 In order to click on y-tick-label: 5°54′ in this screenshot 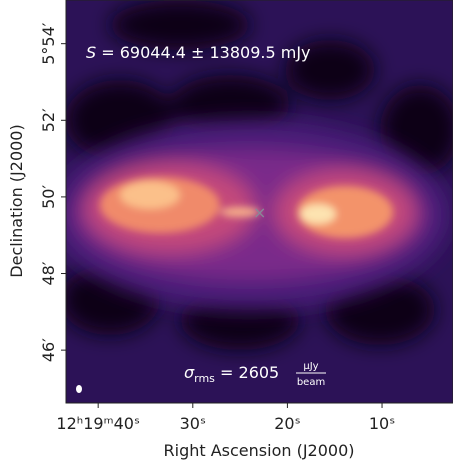, I will do `click(48, 43)`.